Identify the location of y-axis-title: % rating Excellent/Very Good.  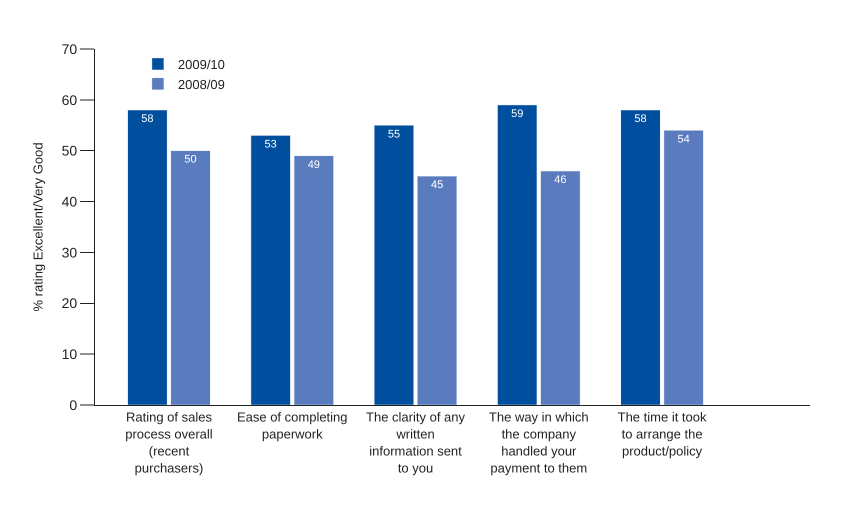
(38, 227).